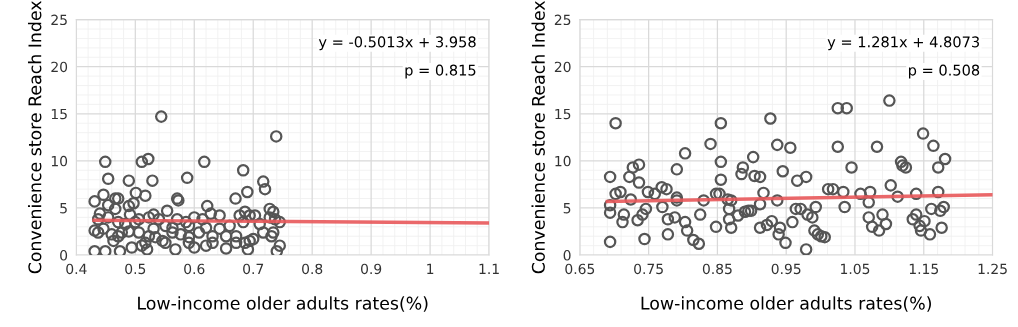  Describe the element at coordinates (440, 71) in the screenshot. I see `annotation: p = 0.815` at that location.